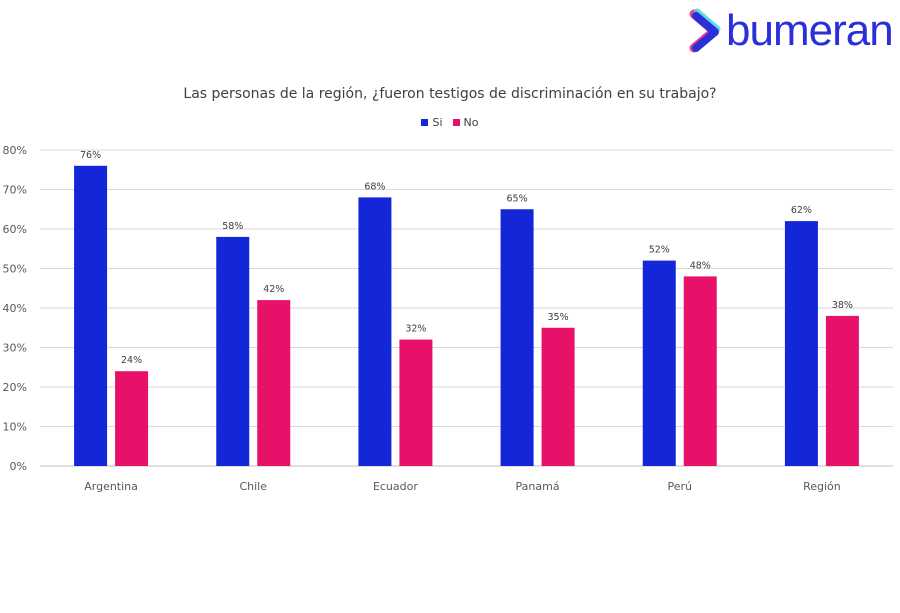  I want to click on data-label: 48%, so click(700, 265).